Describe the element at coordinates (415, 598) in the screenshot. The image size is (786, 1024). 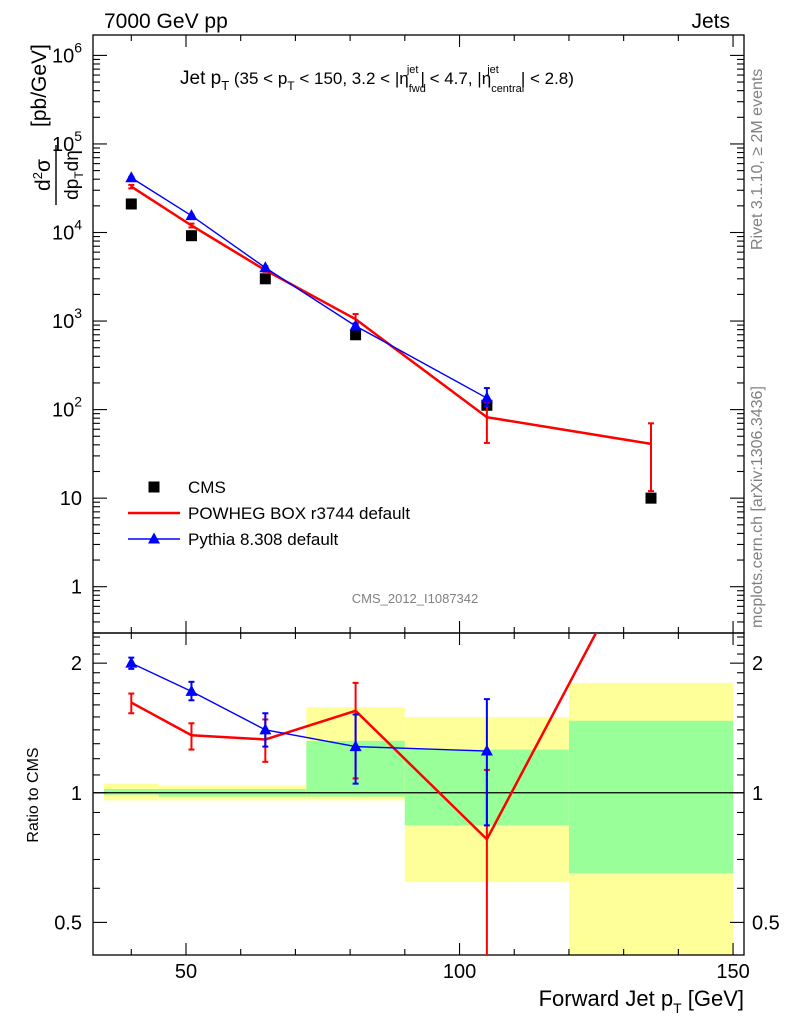
I see `analysis-id: CMS_2012_I1087342` at that location.